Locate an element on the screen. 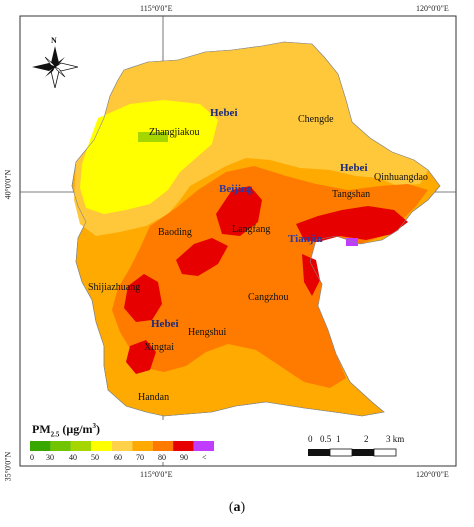 The height and width of the screenshot is (527, 474). legend-color-bar is located at coordinates (122, 446).